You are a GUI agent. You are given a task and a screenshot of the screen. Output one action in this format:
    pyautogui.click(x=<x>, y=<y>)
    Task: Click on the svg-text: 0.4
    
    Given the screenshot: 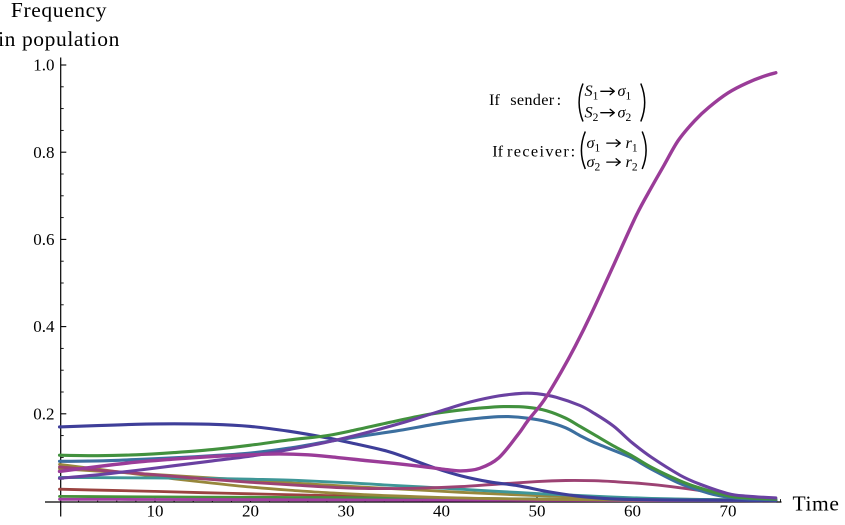 What is the action you would take?
    pyautogui.click(x=44, y=326)
    